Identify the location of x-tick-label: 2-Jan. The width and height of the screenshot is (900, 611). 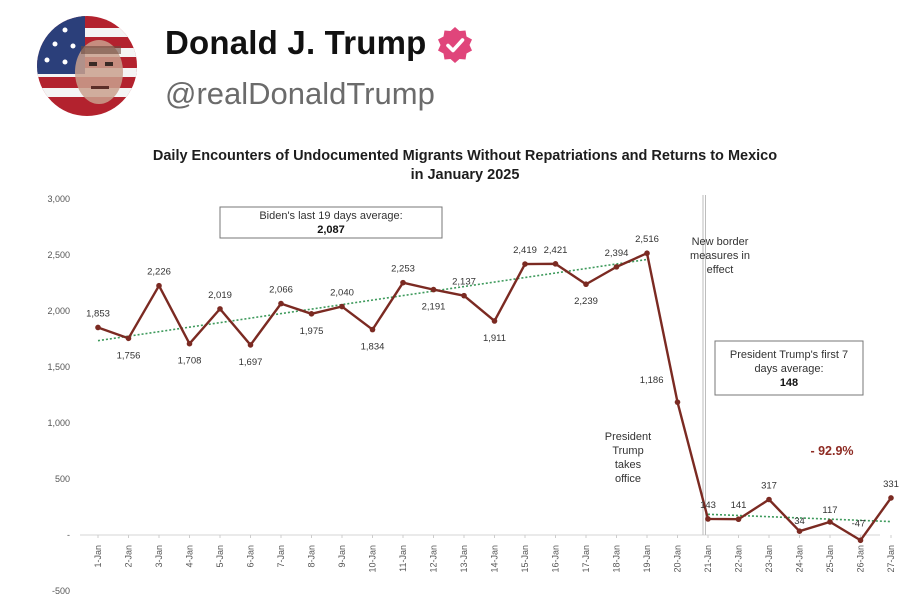
(129, 556).